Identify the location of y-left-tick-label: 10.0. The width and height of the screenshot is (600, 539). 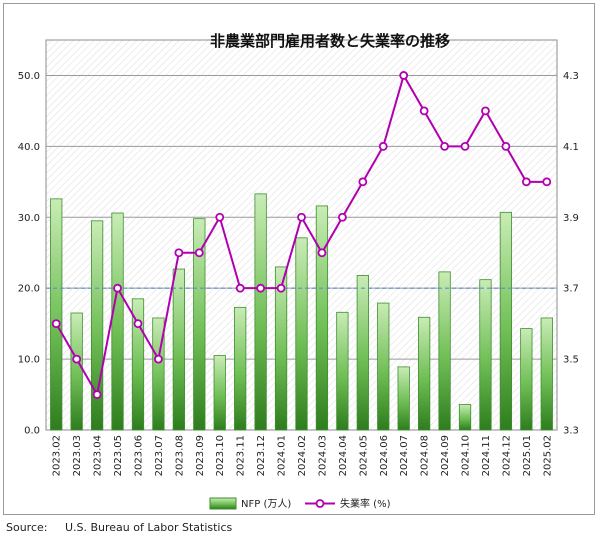
(29, 360).